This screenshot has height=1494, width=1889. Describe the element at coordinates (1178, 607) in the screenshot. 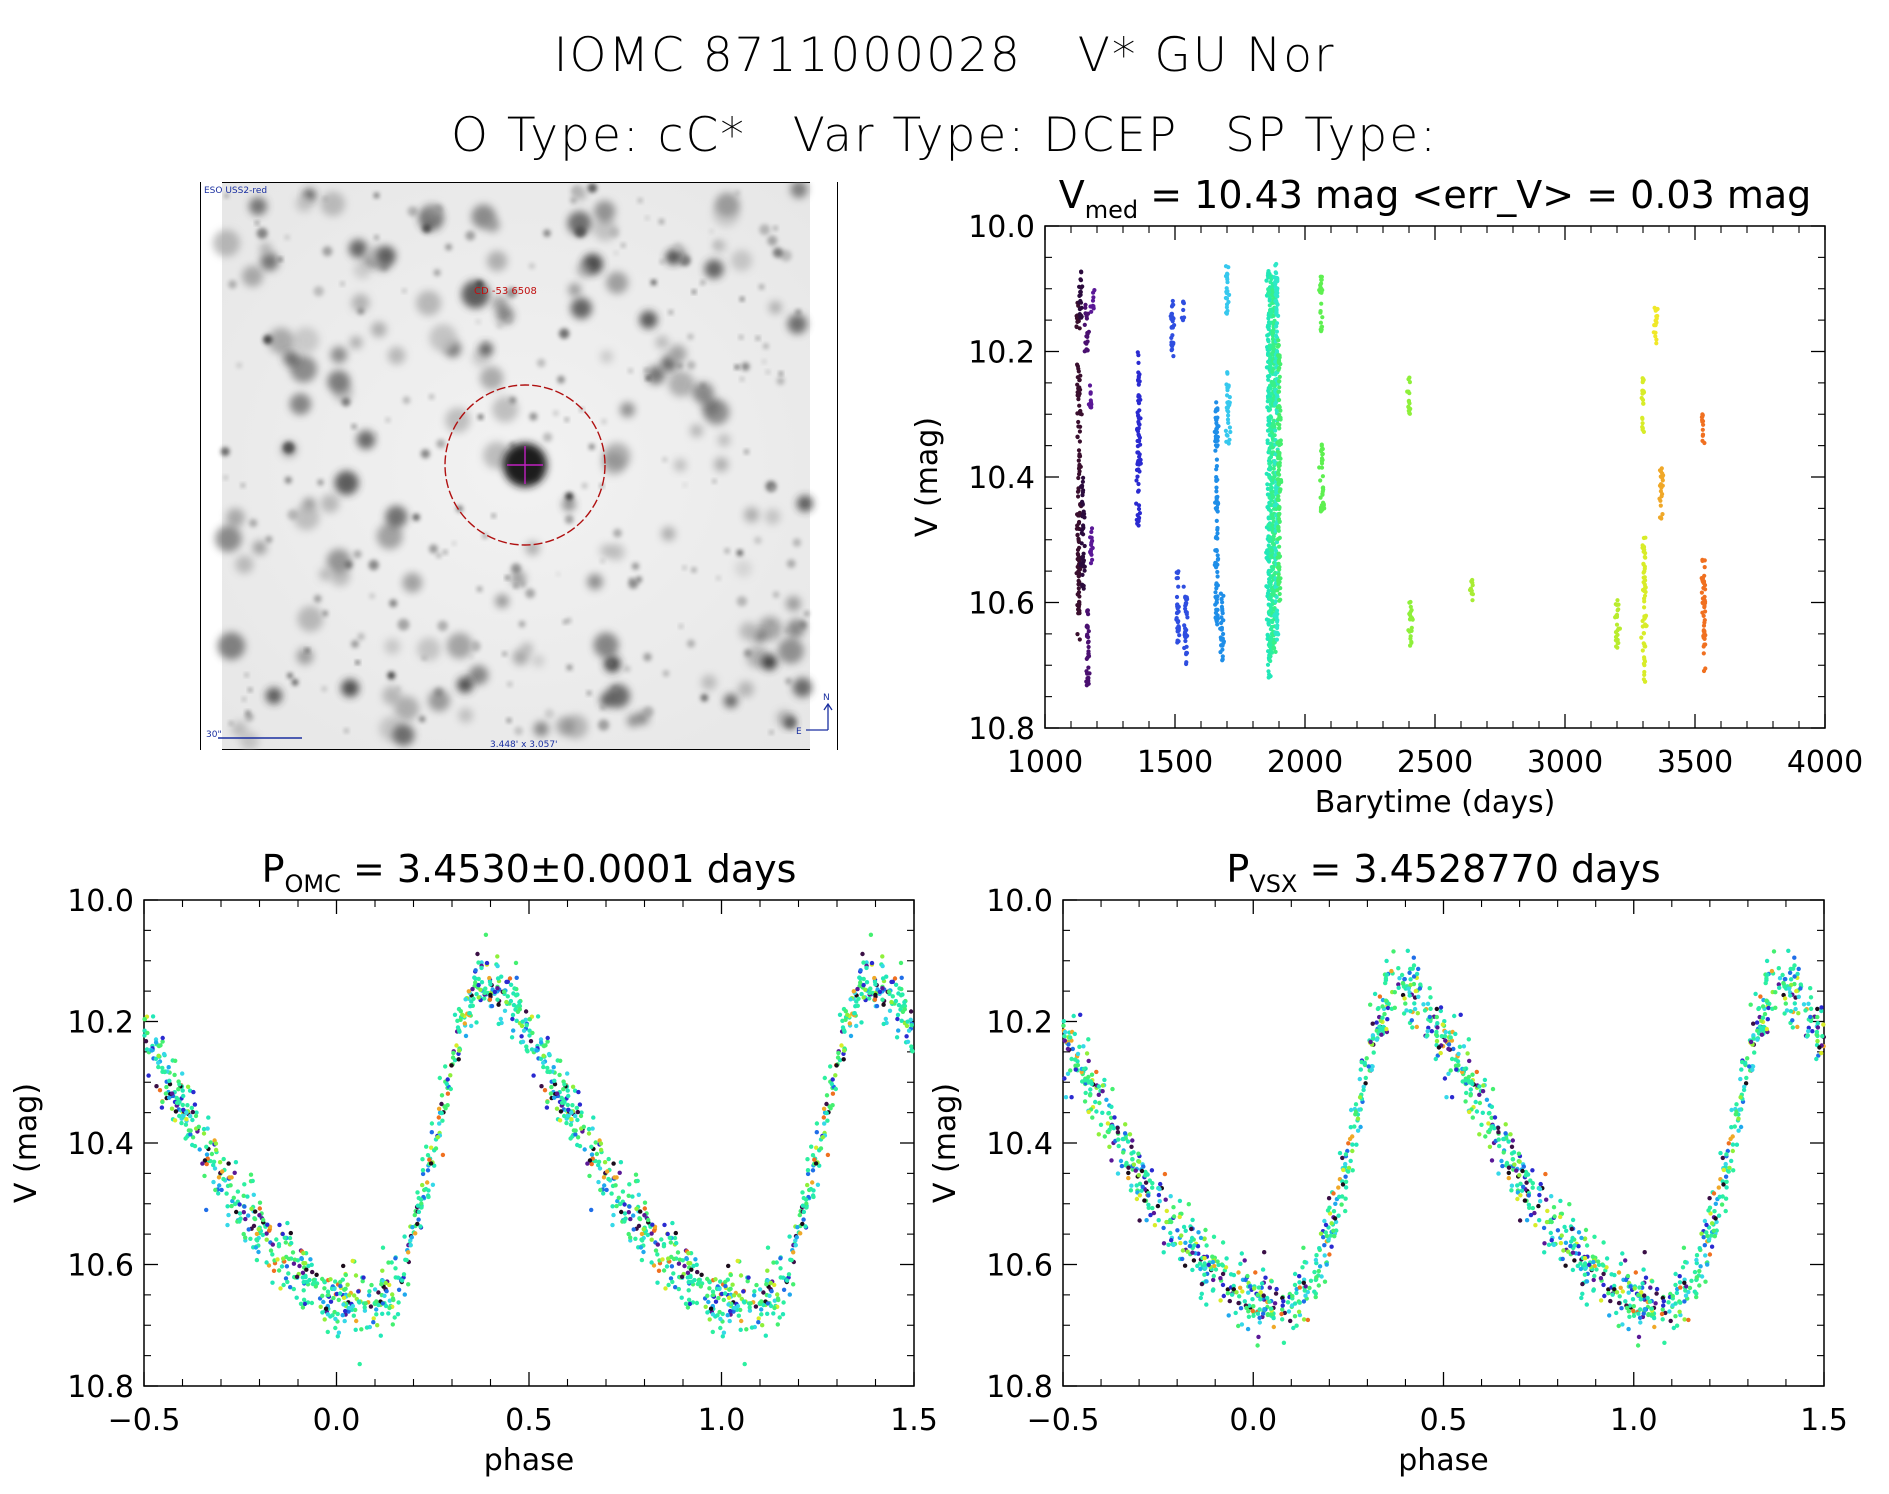

I see `lightcurve-epoch` at that location.